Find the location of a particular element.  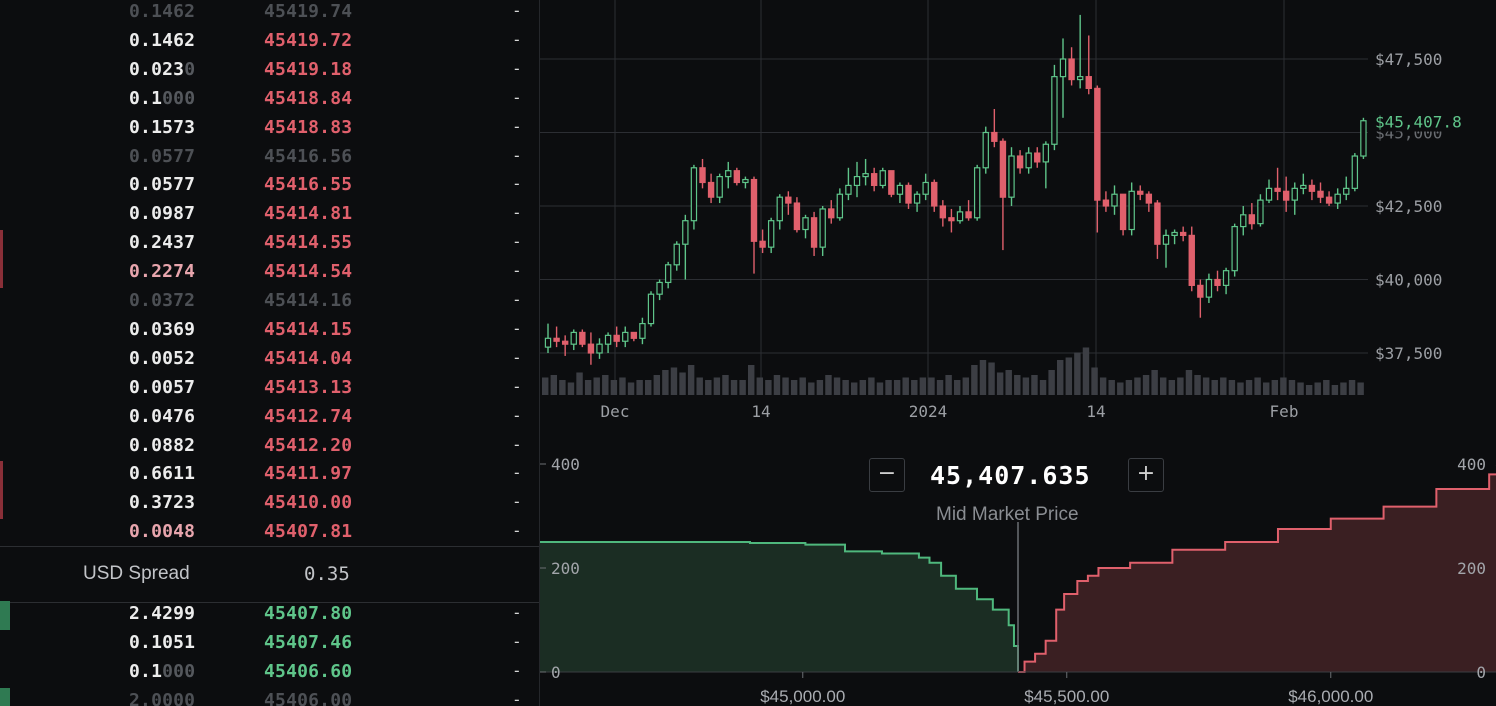

bid-row: 0.1000 45406.60 - is located at coordinates (269, 673).